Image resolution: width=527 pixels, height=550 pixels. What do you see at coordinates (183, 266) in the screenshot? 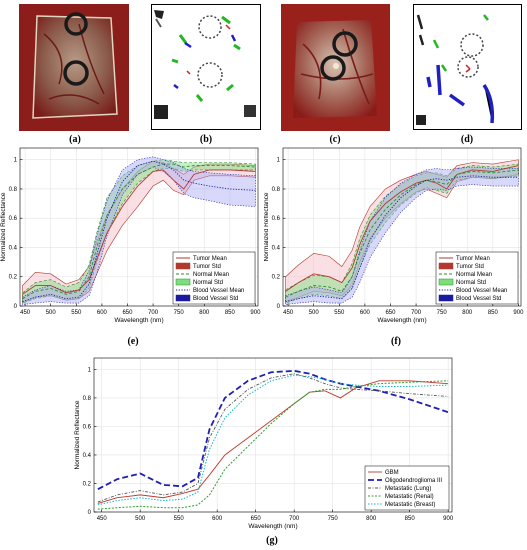
I see `legend-swatch-tumor-std-e` at bounding box center [183, 266].